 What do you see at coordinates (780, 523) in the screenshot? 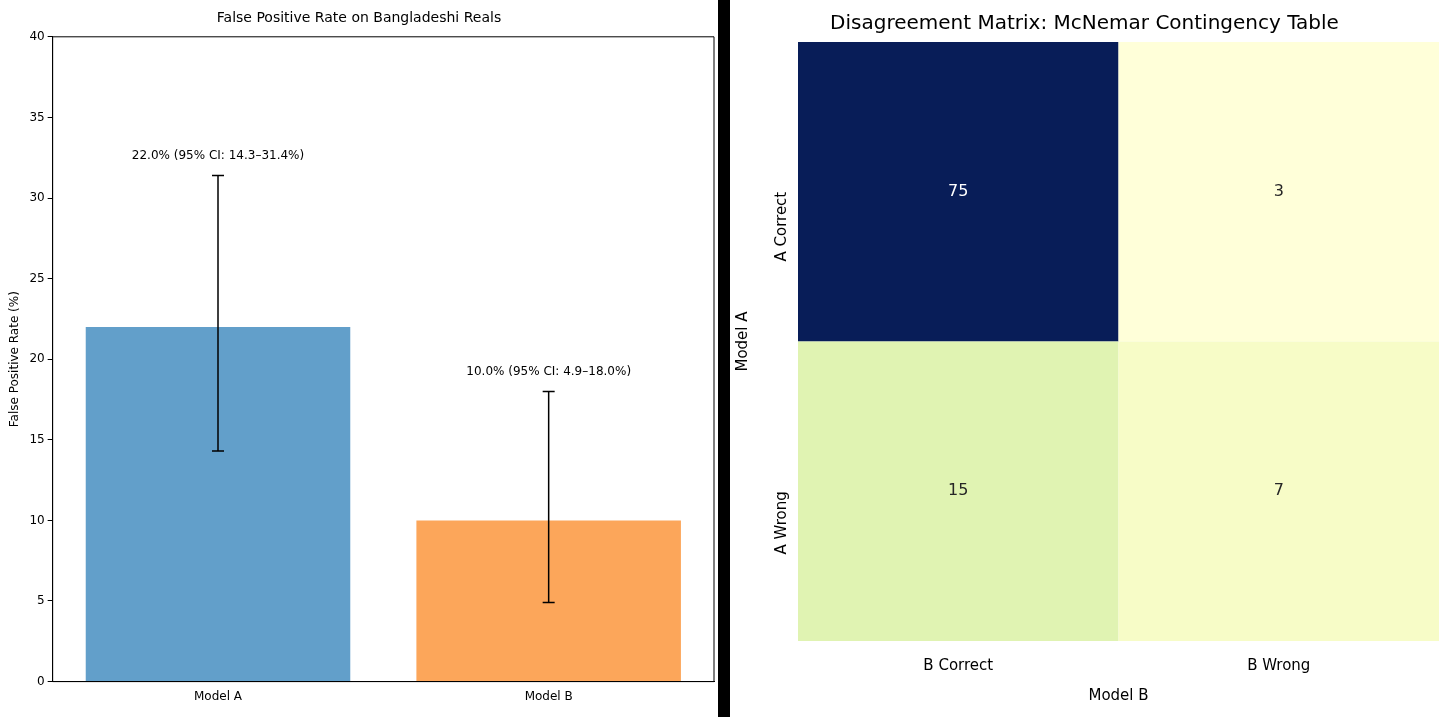
I see `y-tick-label: A Wrong` at bounding box center [780, 523].